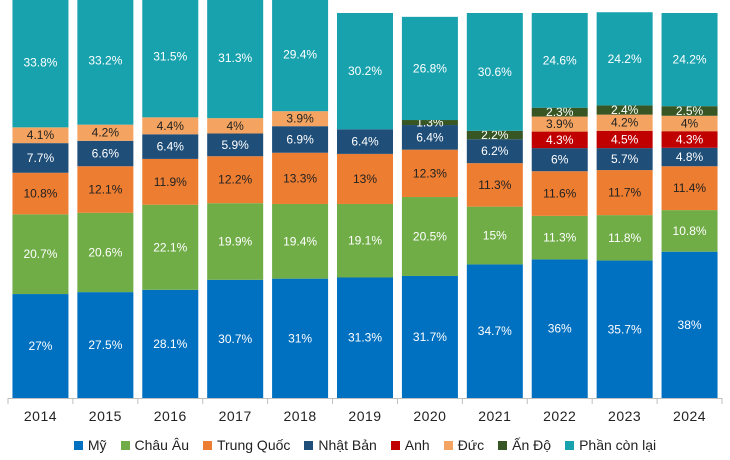 The image size is (730, 460). I want to click on legend-item: Châu Âu, so click(154, 445).